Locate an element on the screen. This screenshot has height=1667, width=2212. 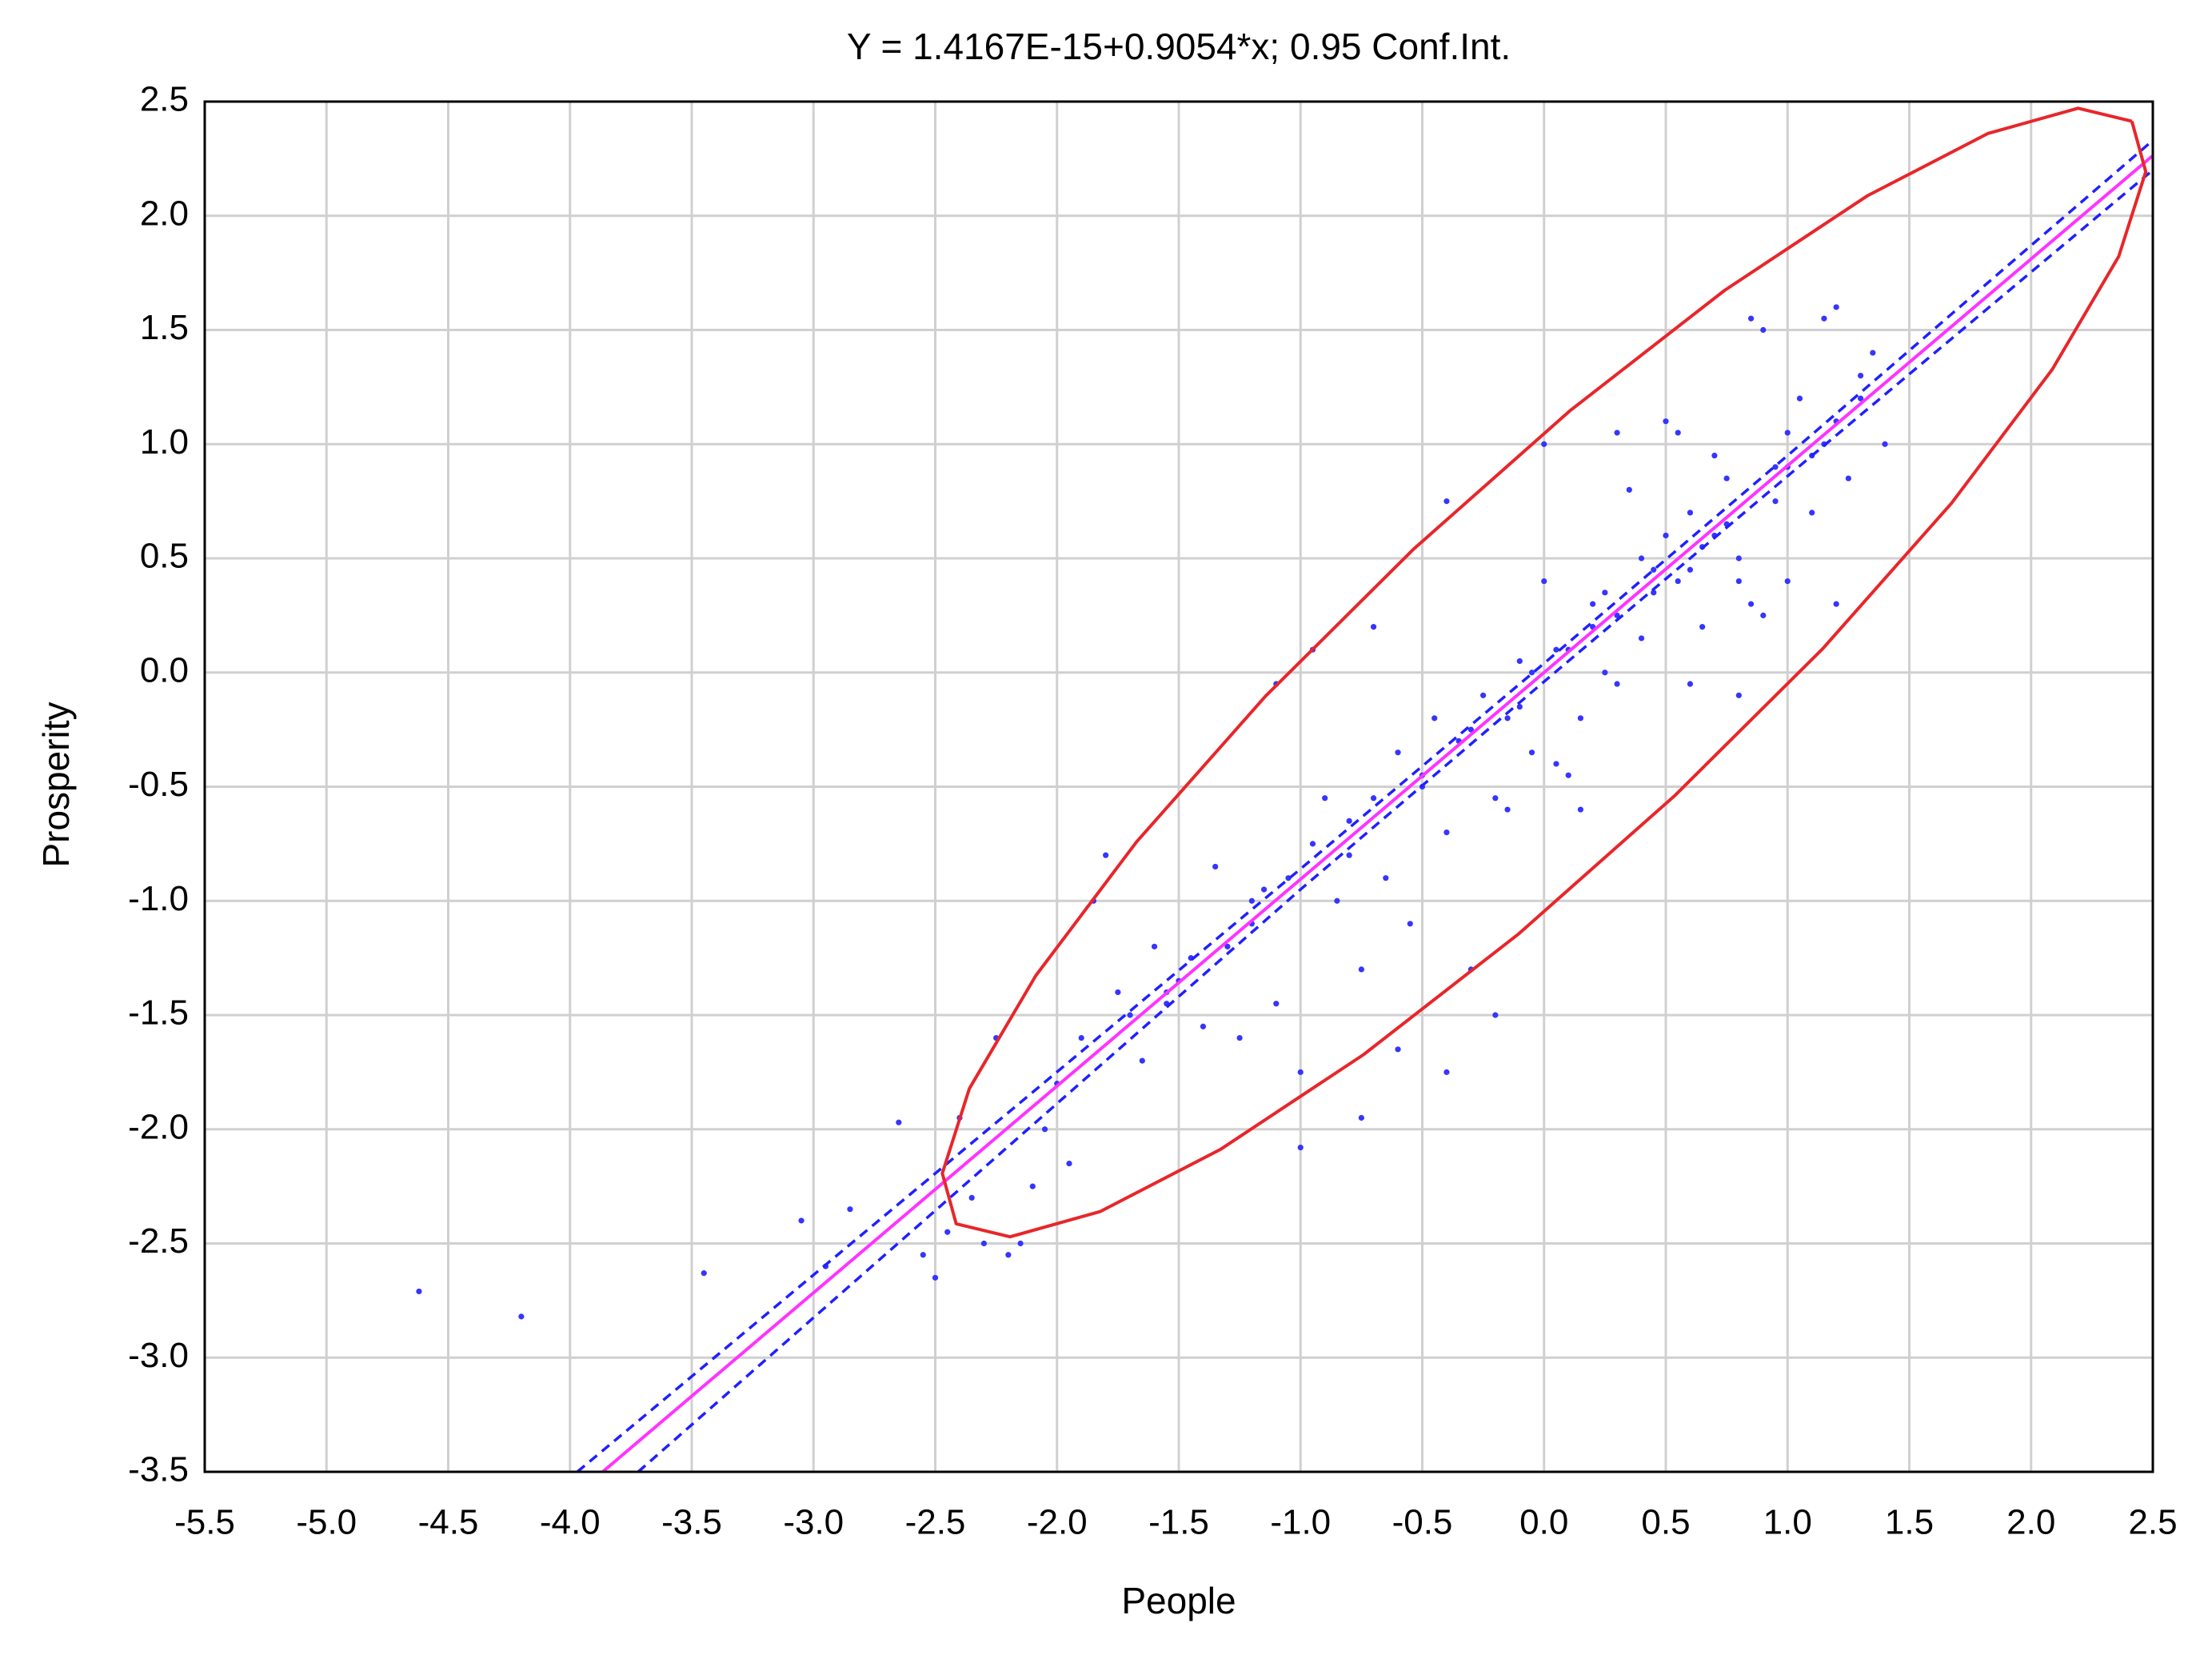
x-tick-label: 0.0 is located at coordinates (1543, 1522).